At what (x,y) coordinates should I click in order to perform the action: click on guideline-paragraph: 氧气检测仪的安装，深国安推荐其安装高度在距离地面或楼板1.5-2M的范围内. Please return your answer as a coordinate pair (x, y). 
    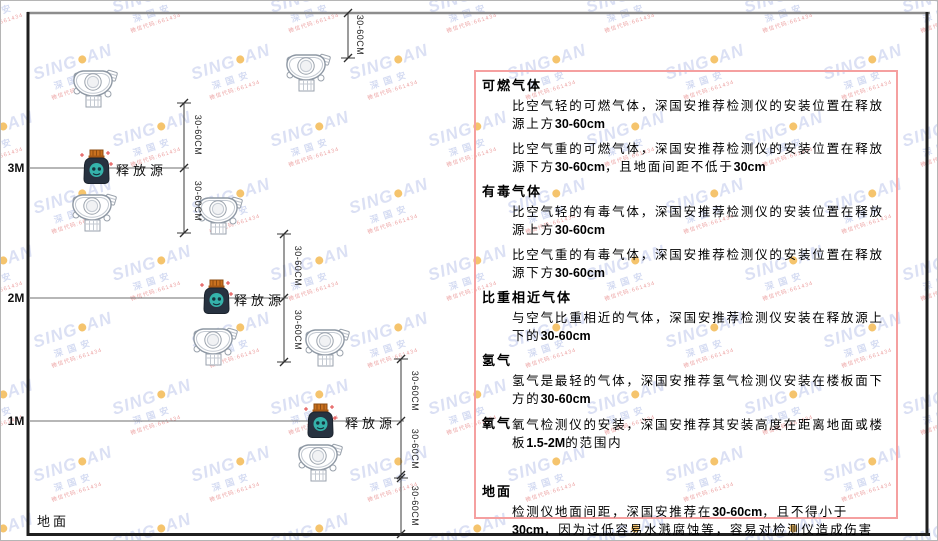
    Looking at the image, I should click on (698, 434).